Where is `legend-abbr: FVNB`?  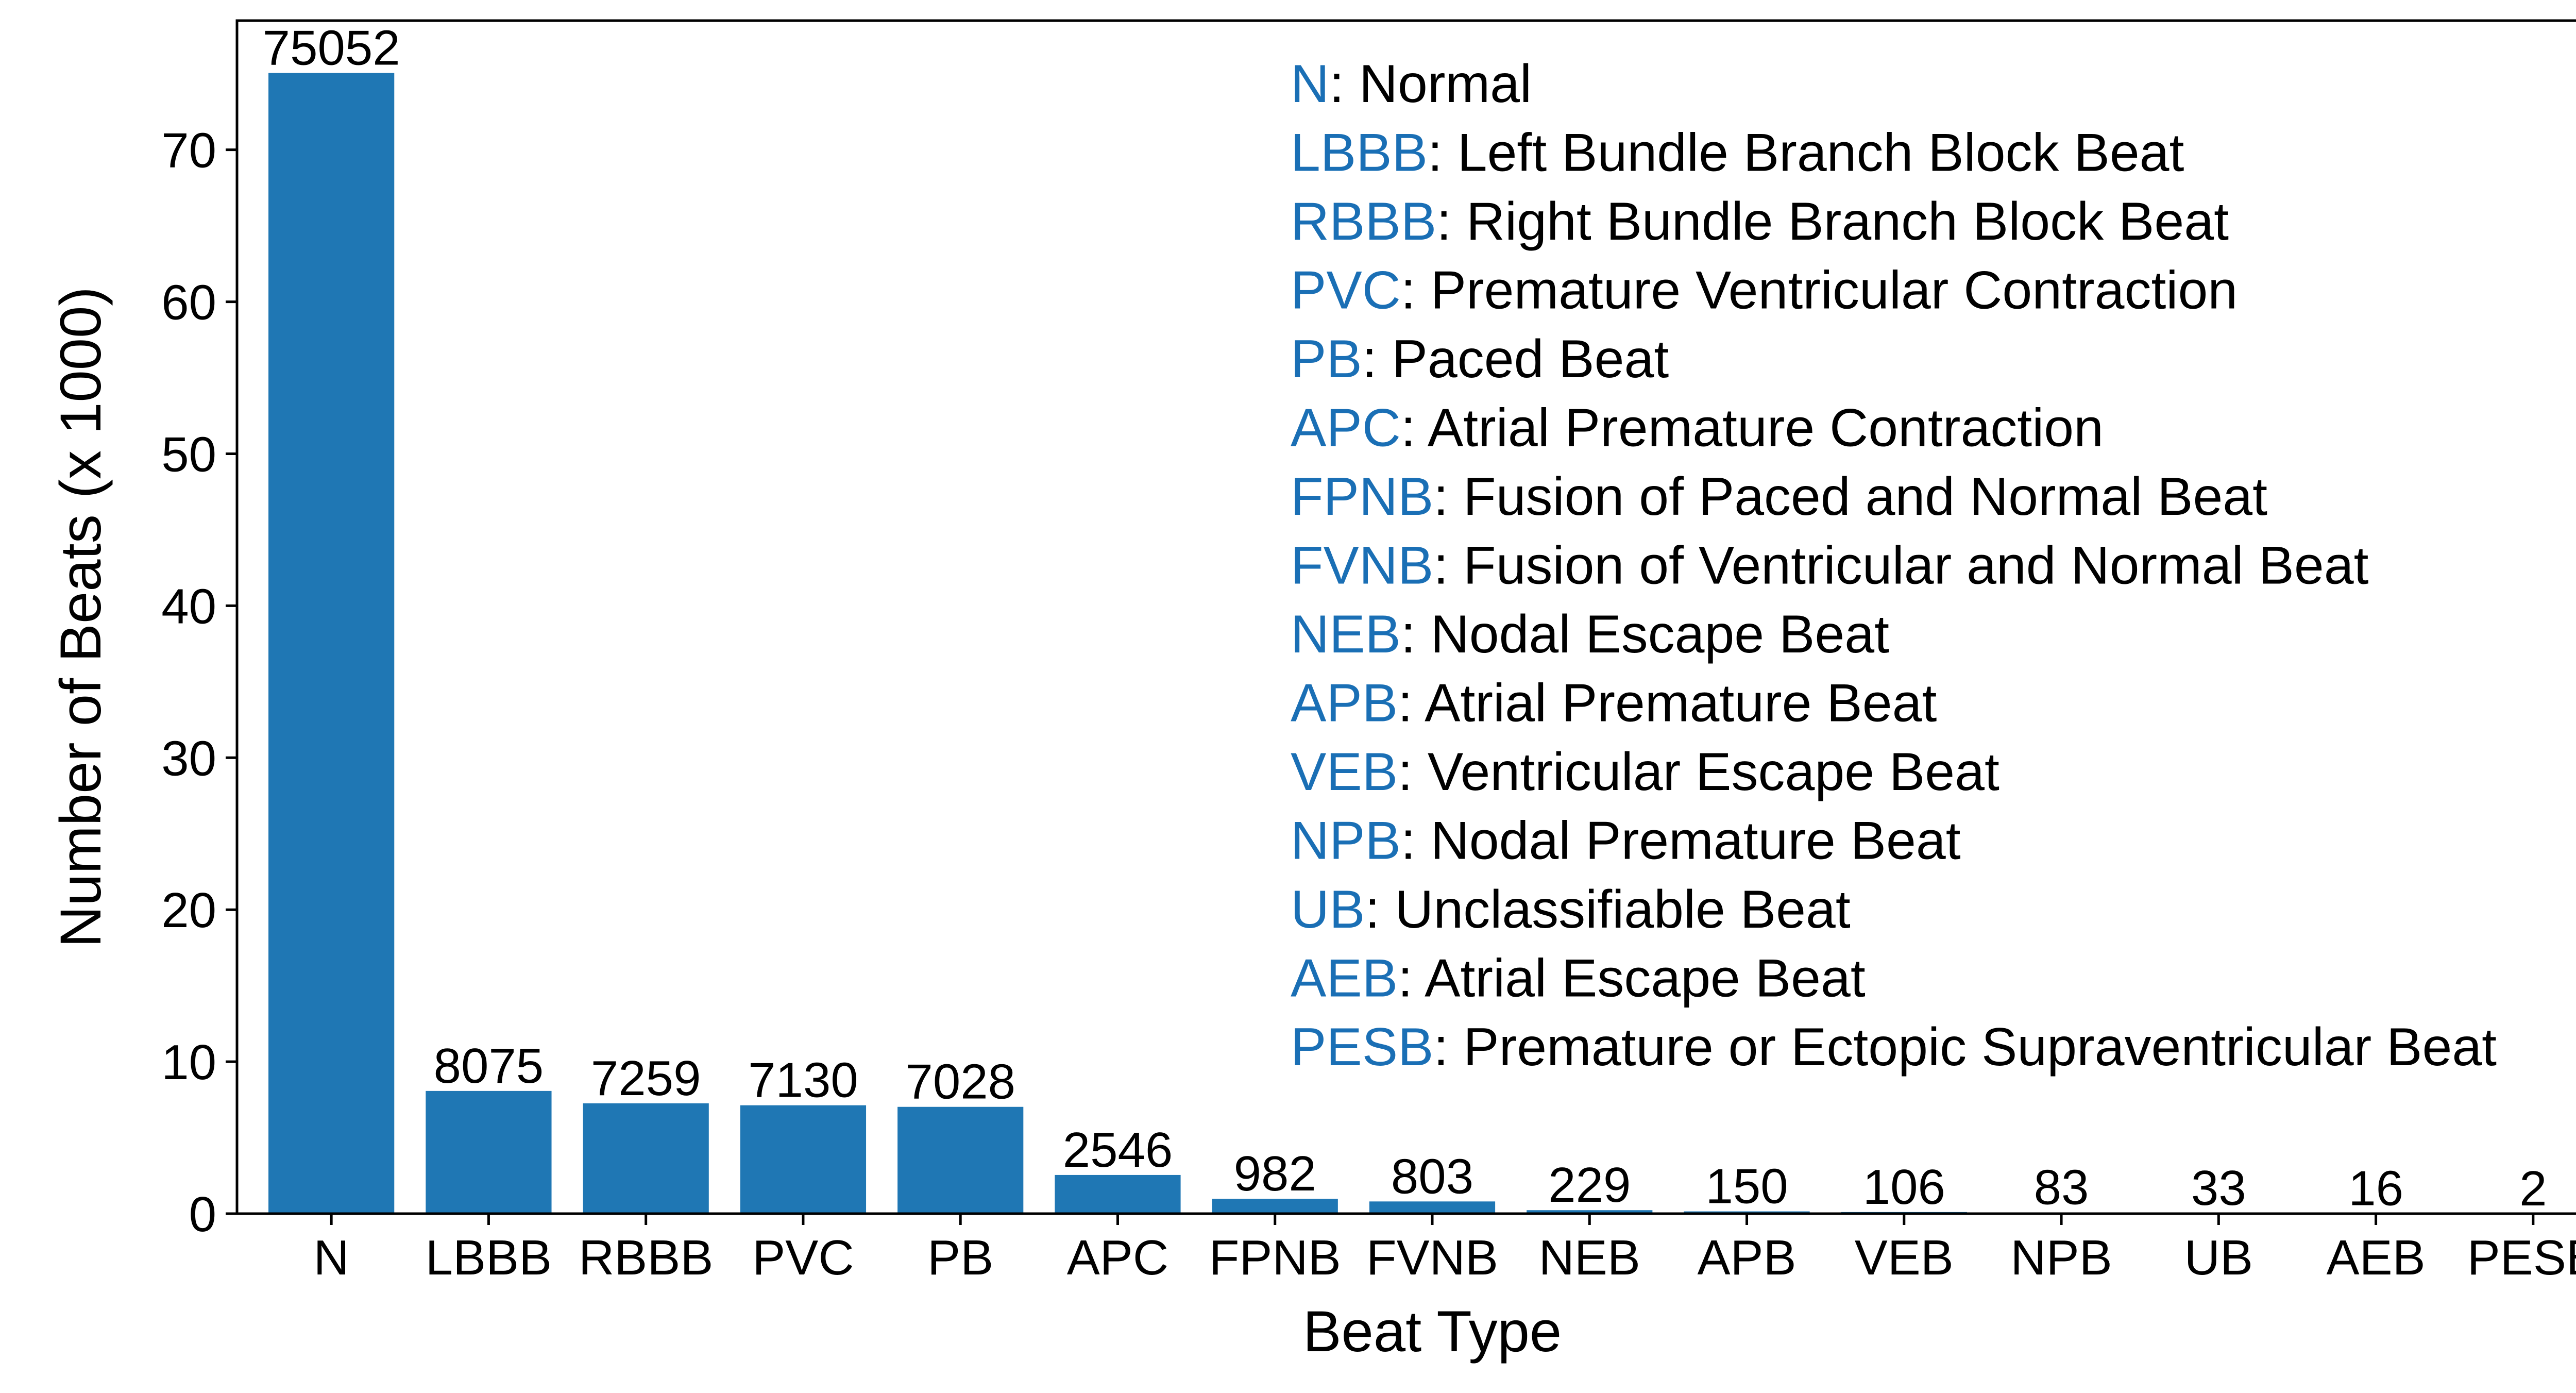 legend-abbr: FVNB is located at coordinates (1362, 566).